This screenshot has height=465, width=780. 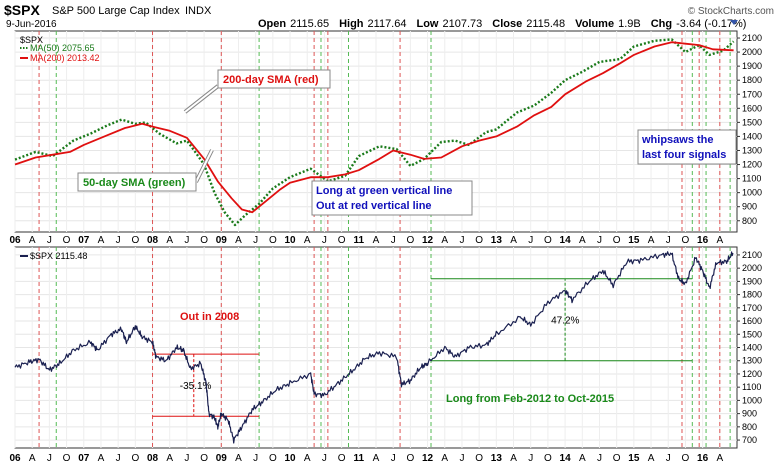 What do you see at coordinates (58, 256) in the screenshot?
I see `legend-spx-label: $SPX 2115.48` at bounding box center [58, 256].